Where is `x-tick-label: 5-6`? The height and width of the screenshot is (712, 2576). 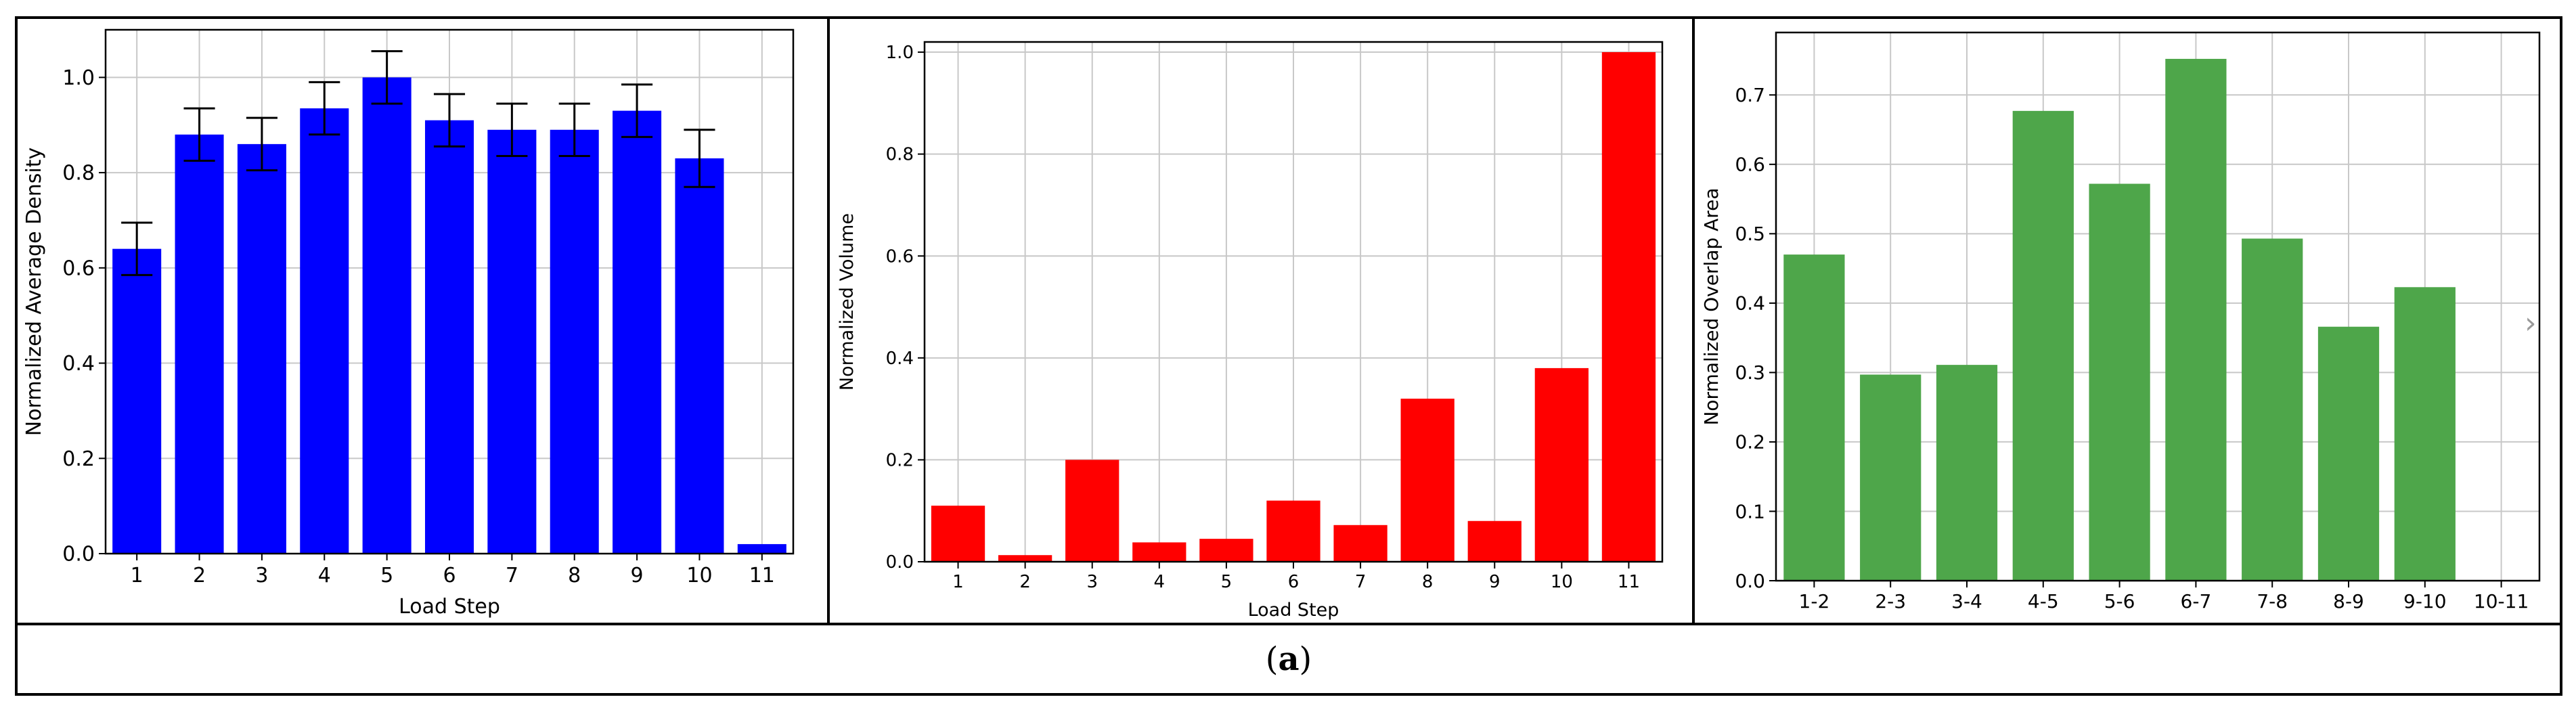 x-tick-label: 5-6 is located at coordinates (2119, 601).